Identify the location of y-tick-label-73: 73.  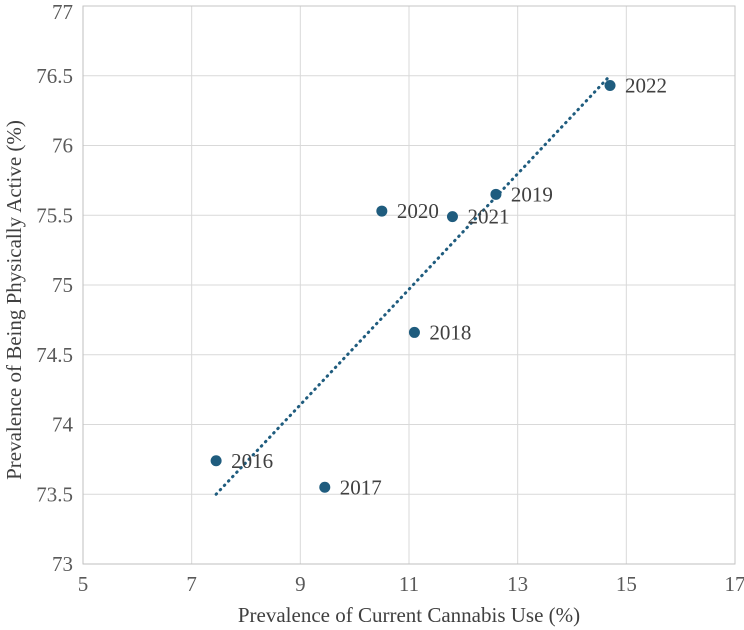
(62, 564).